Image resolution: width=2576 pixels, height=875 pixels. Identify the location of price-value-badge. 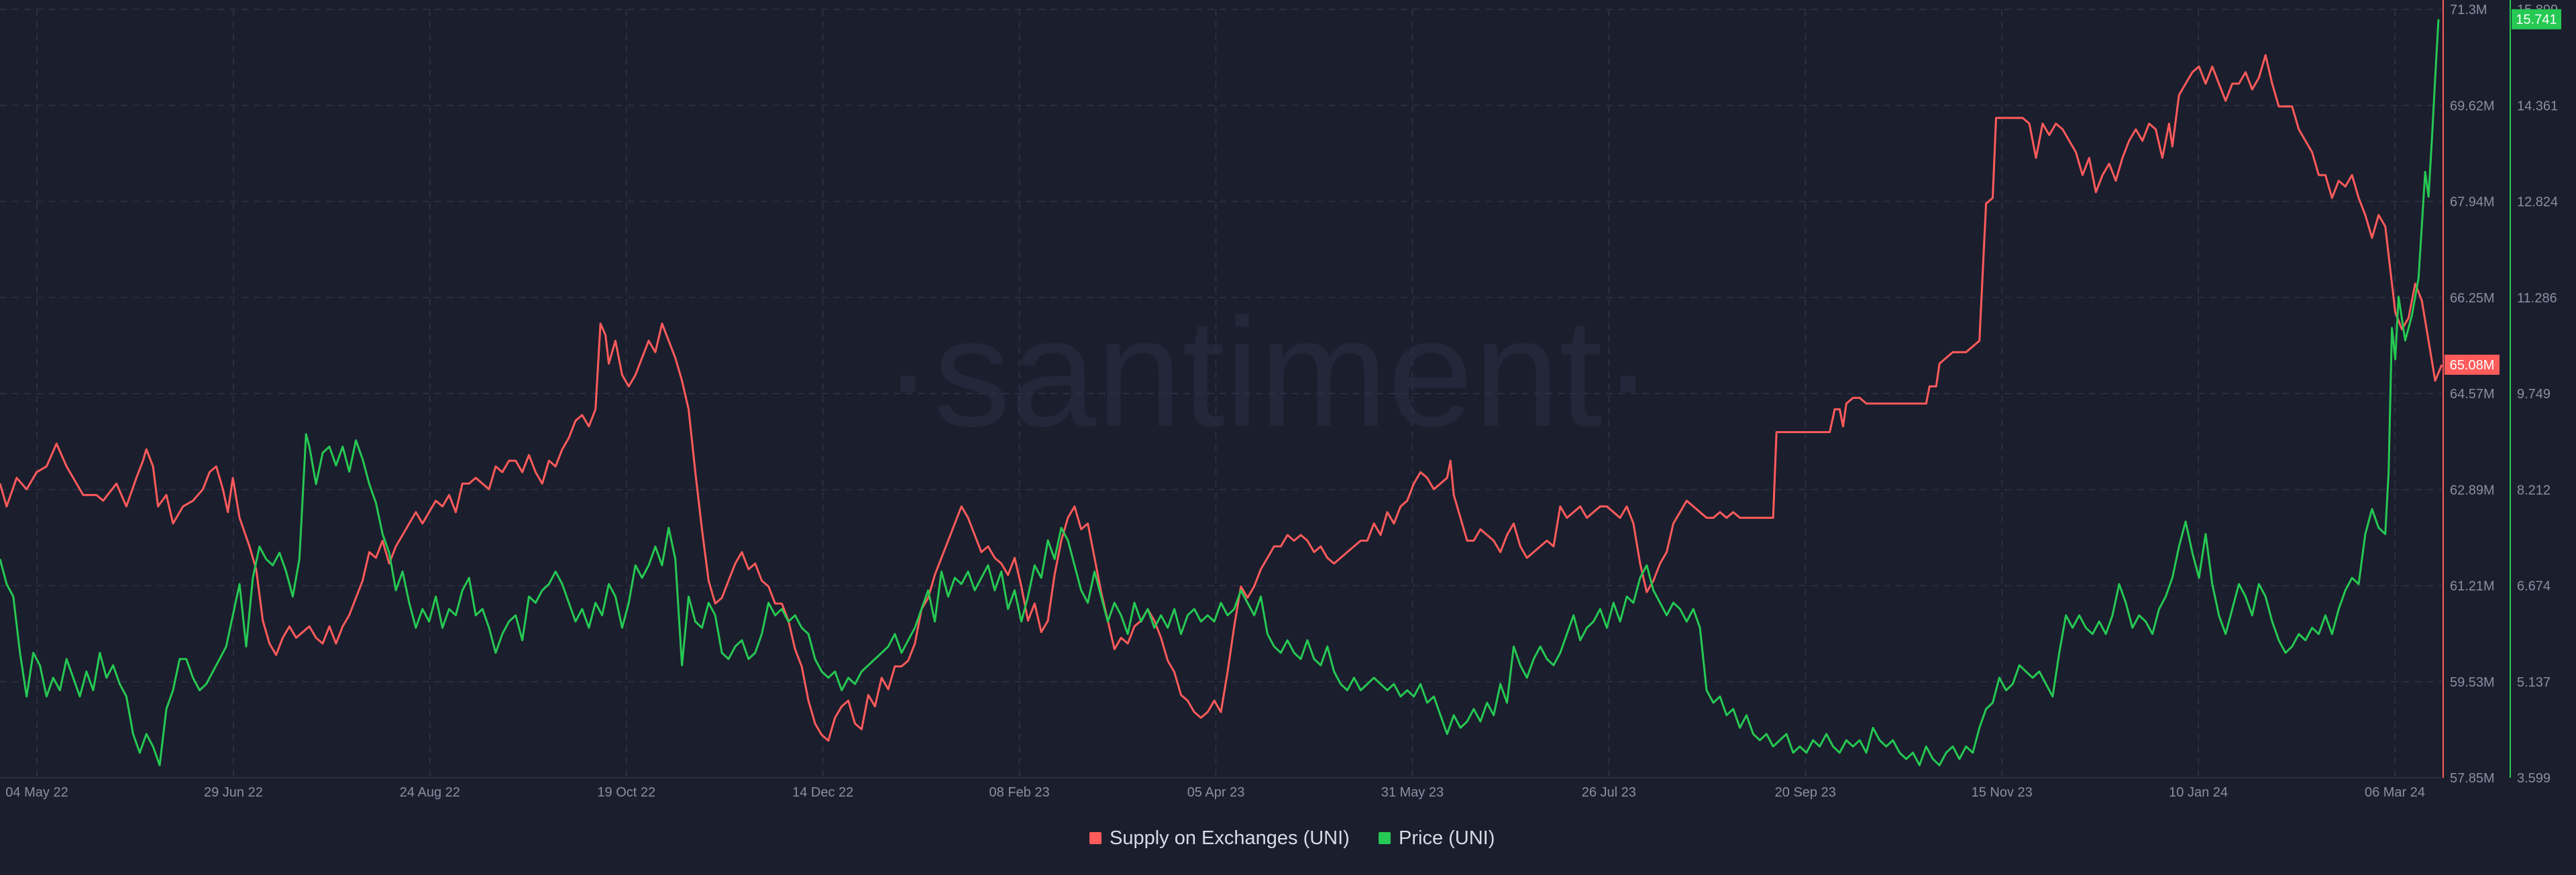
(2536, 19).